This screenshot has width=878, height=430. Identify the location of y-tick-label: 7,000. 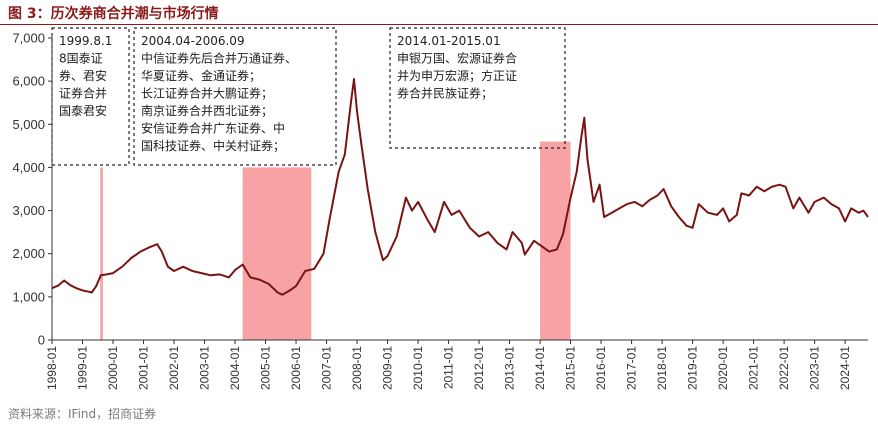
(28, 38).